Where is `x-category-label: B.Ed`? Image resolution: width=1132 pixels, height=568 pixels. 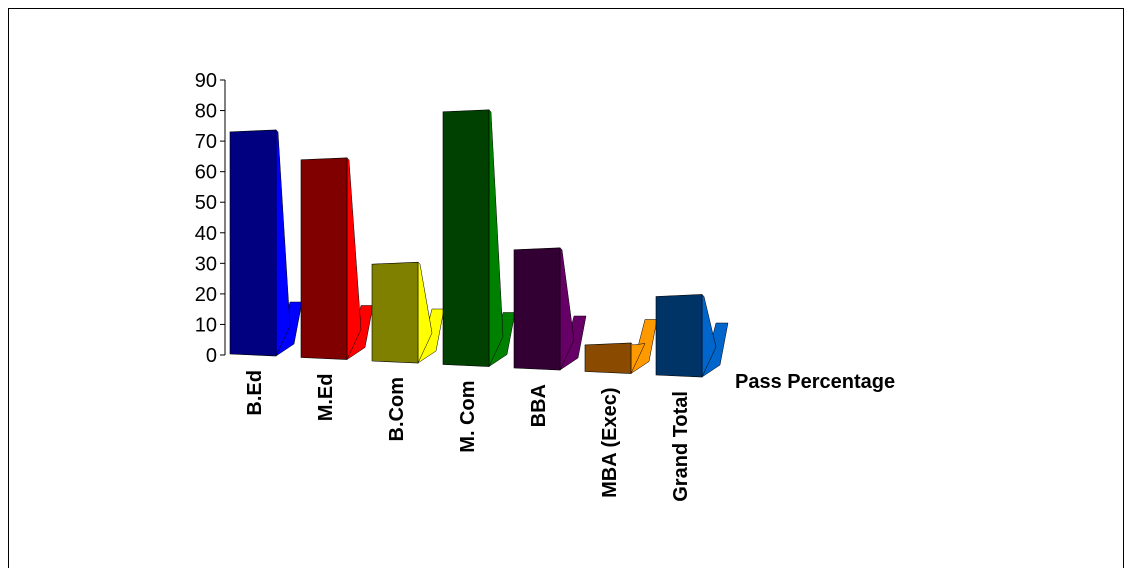
x-category-label: B.Ed is located at coordinates (255, 393).